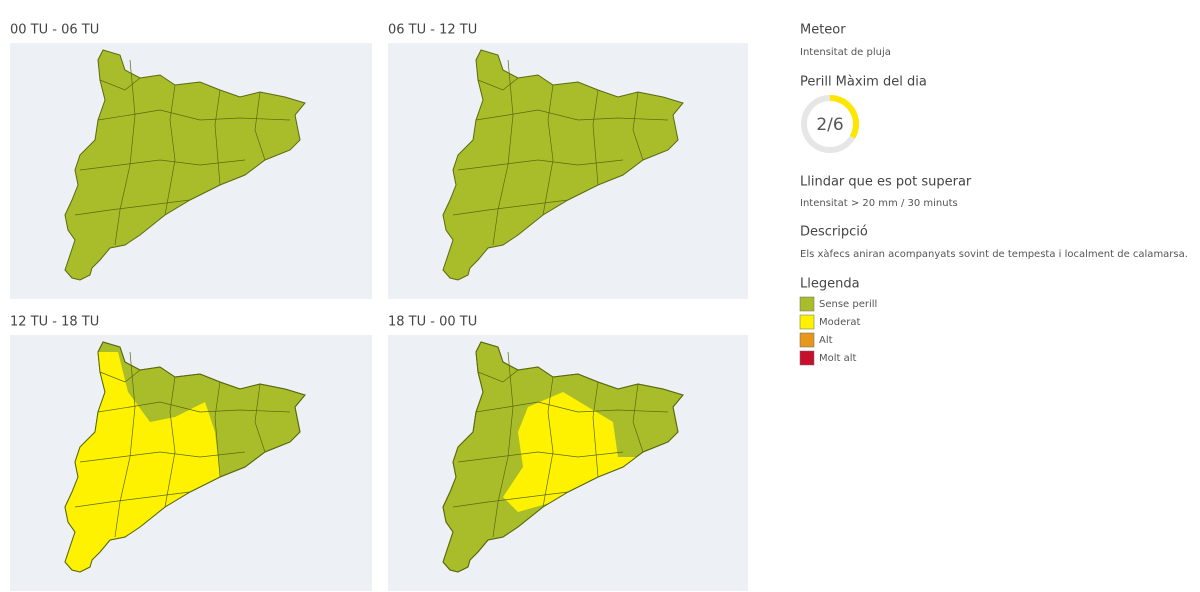 Image resolution: width=1200 pixels, height=592 pixels. What do you see at coordinates (432, 30) in the screenshot?
I see `map-title: 06 TU - 12 TU` at bounding box center [432, 30].